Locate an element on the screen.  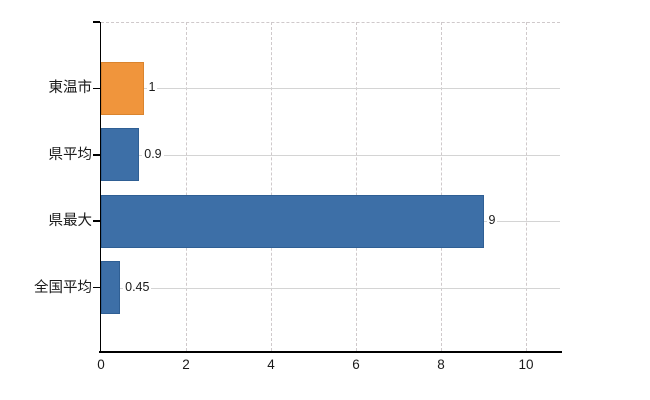
category-label: 県最大 is located at coordinates (70, 221).